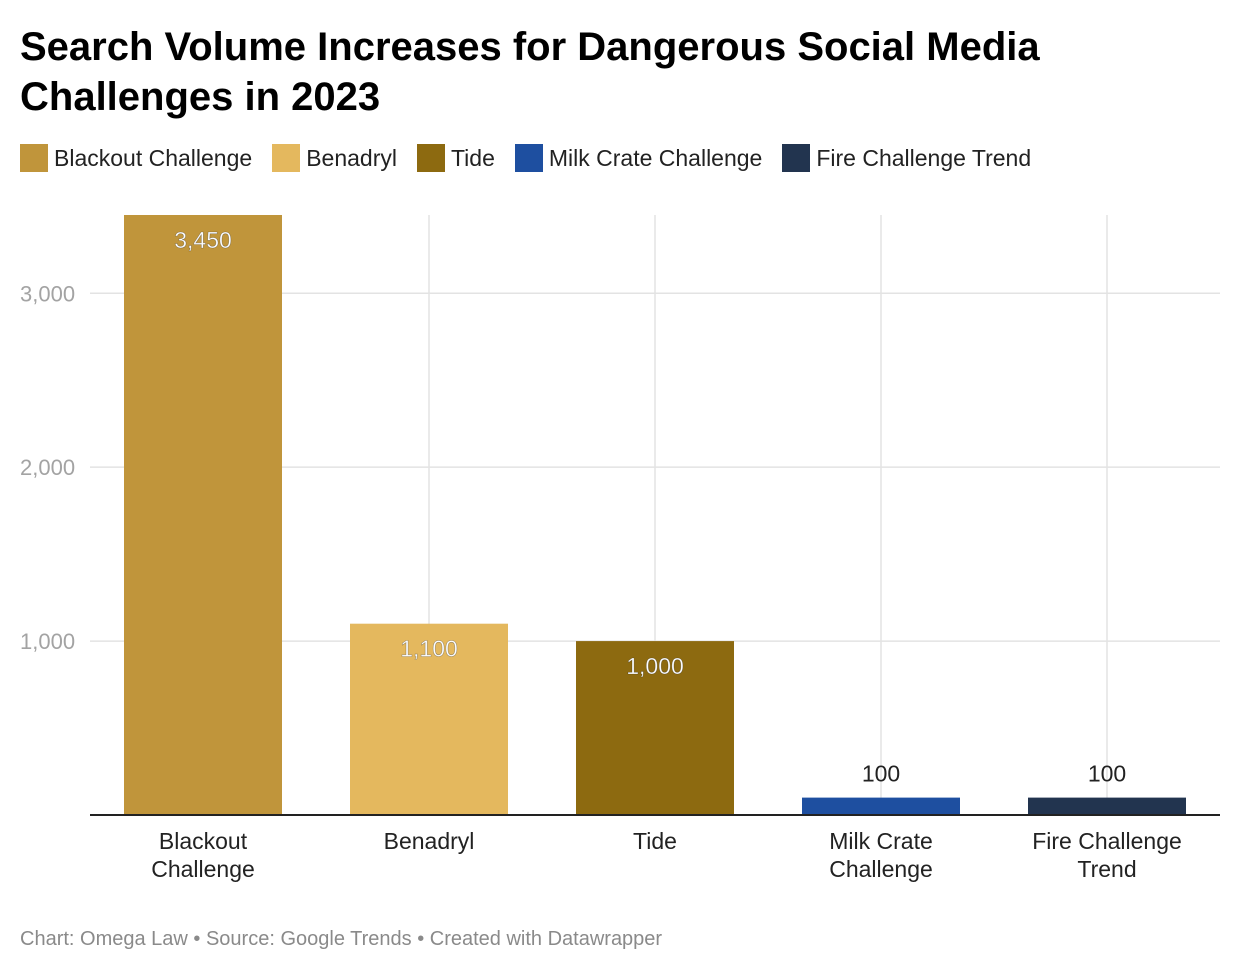  What do you see at coordinates (655, 157) in the screenshot?
I see `legend-label: Milk Crate Challenge` at bounding box center [655, 157].